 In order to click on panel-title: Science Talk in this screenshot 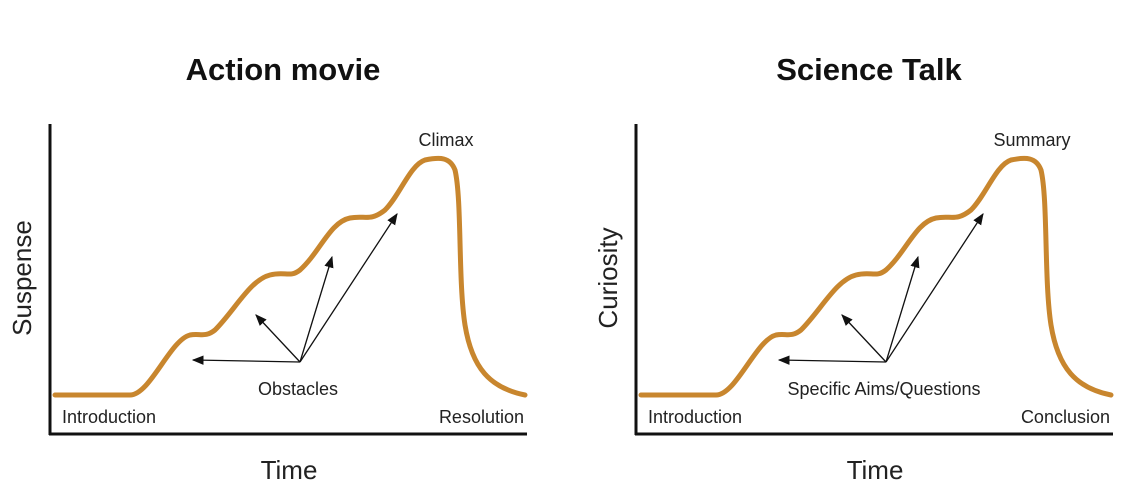, I will do `click(869, 69)`.